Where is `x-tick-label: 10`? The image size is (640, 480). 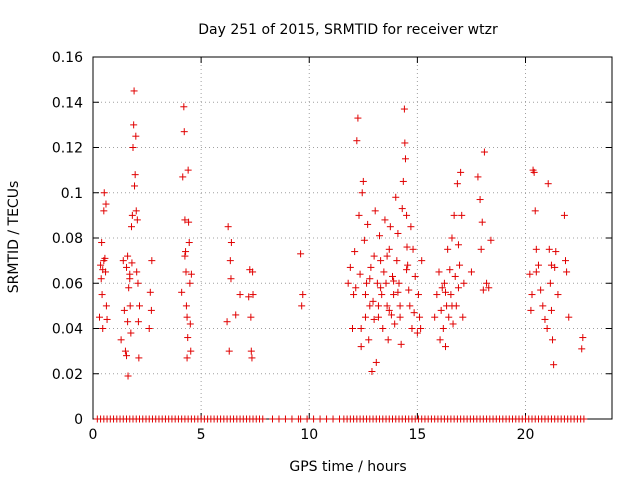
x-tick-label: 10 is located at coordinates (309, 435).